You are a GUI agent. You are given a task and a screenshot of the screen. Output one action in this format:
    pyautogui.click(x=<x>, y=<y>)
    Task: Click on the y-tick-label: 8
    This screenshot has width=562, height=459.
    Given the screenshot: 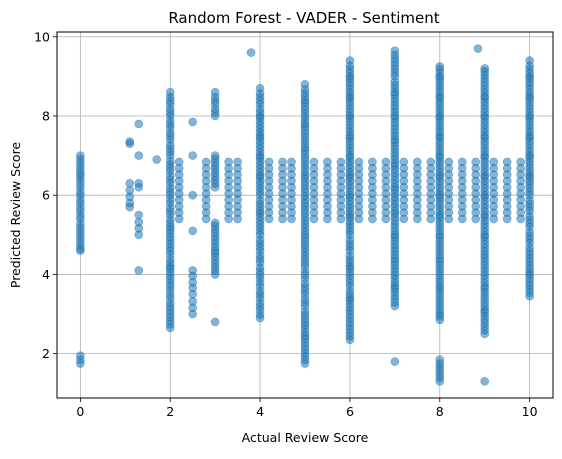 What is the action you would take?
    pyautogui.click(x=46, y=115)
    